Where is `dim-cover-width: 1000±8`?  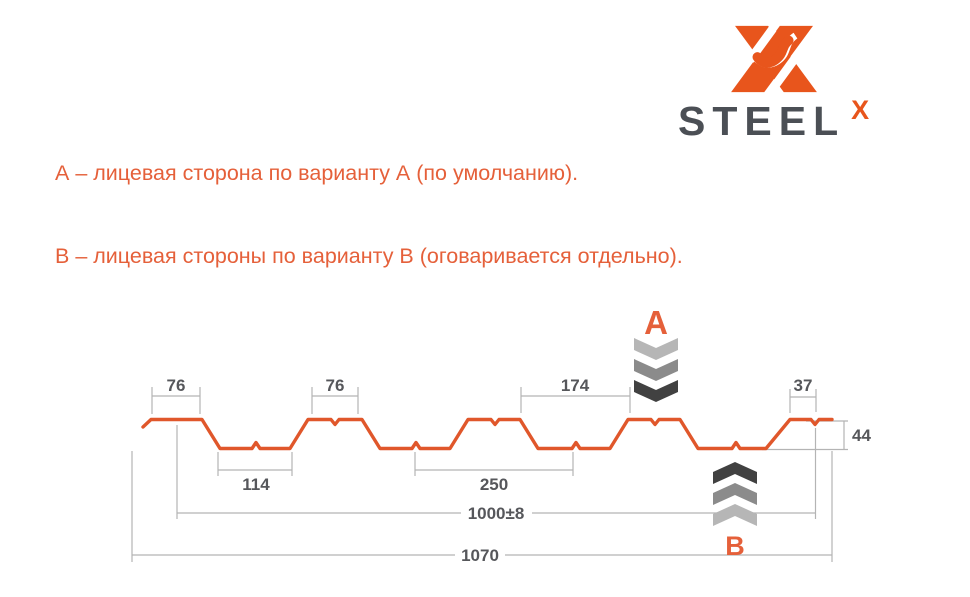
dim-cover-width: 1000±8 is located at coordinates (496, 474).